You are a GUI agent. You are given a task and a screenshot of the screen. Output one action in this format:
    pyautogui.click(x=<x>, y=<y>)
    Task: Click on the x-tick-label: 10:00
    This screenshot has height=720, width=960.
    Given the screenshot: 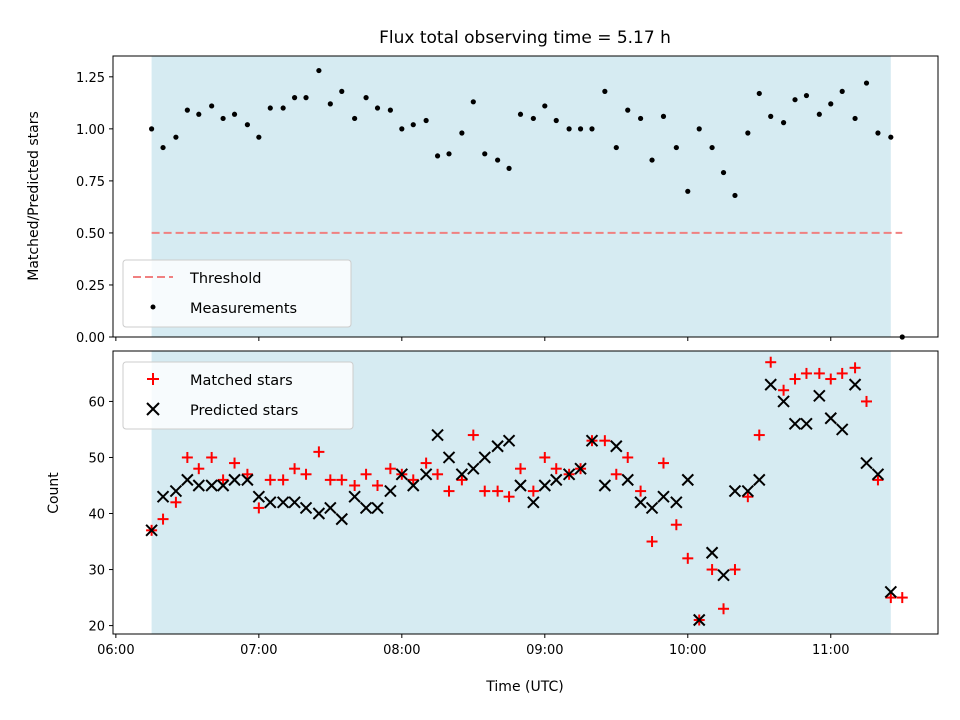 What is the action you would take?
    pyautogui.click(x=687, y=650)
    